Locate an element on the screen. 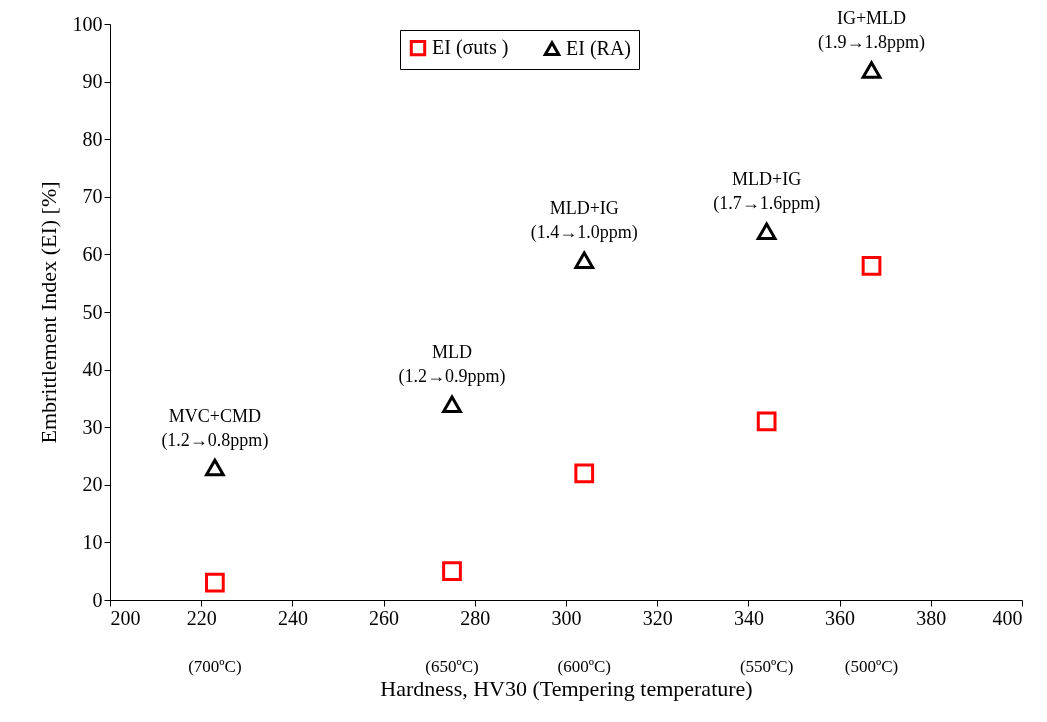 The image size is (1047, 722). y-tick-label: 60 is located at coordinates (92, 253).